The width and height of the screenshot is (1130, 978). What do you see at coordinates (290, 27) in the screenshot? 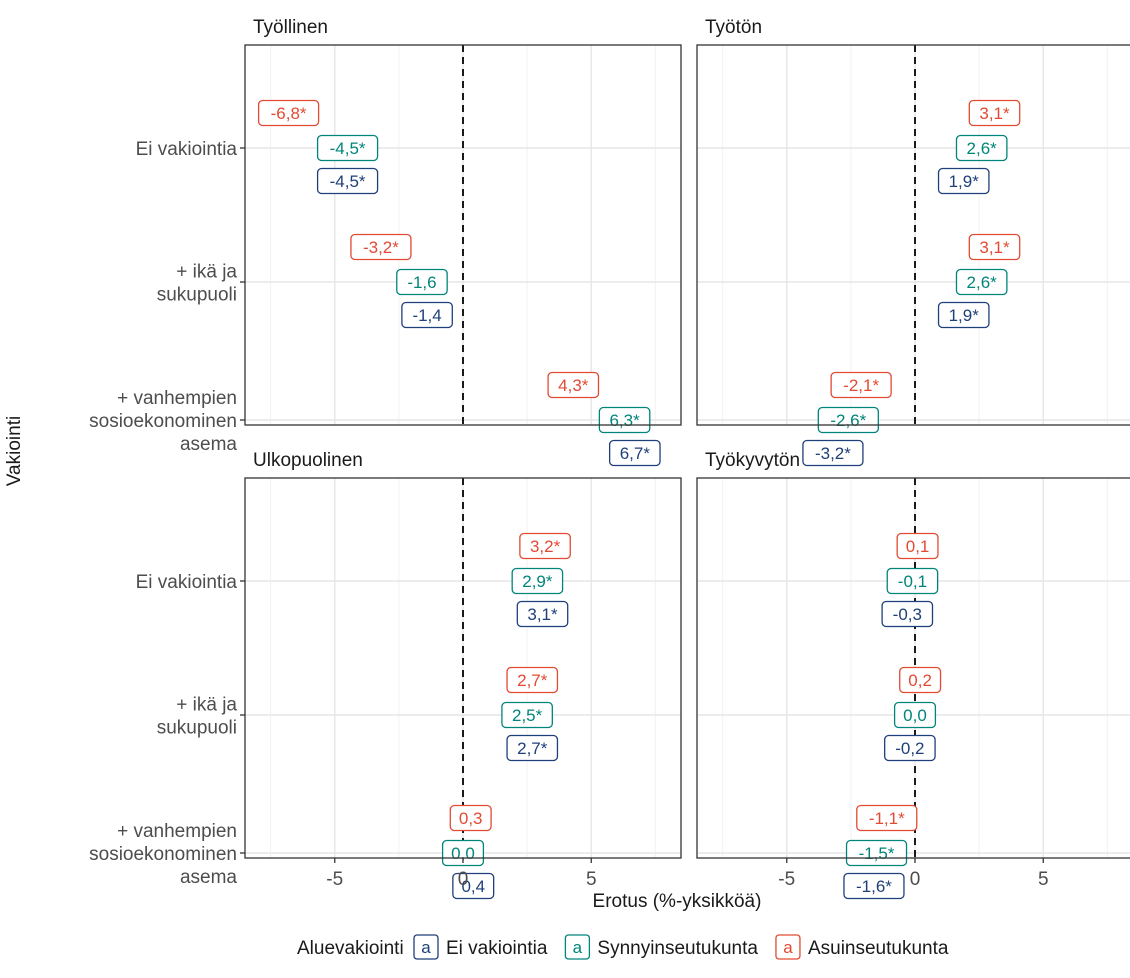
I see `facet-title: Työllinen` at bounding box center [290, 27].